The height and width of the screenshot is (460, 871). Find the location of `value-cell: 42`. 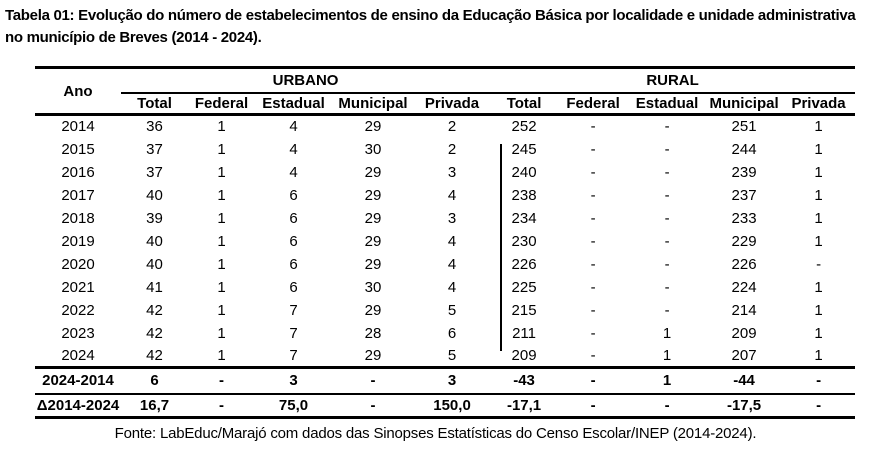

value-cell: 42 is located at coordinates (154, 355).